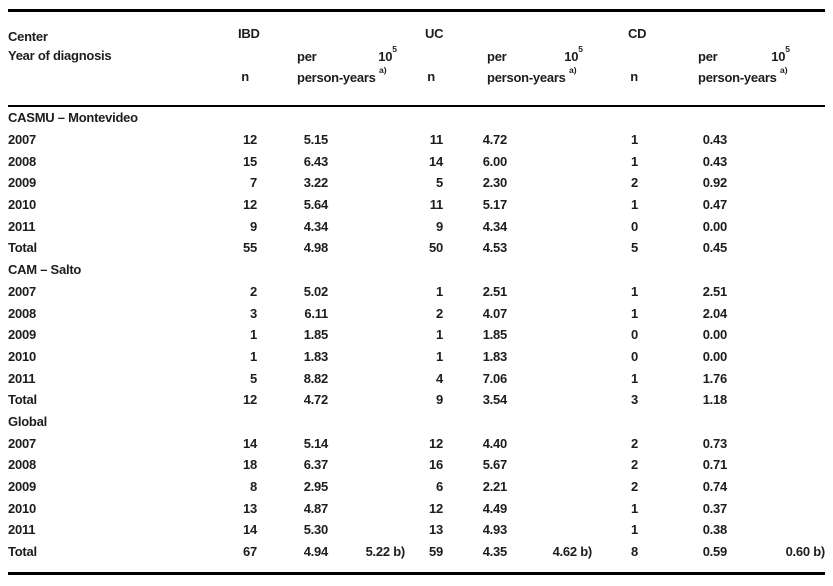 The width and height of the screenshot is (833, 586). I want to click on year-of-diagnosis-label: Year of diagnosis, so click(60, 55).